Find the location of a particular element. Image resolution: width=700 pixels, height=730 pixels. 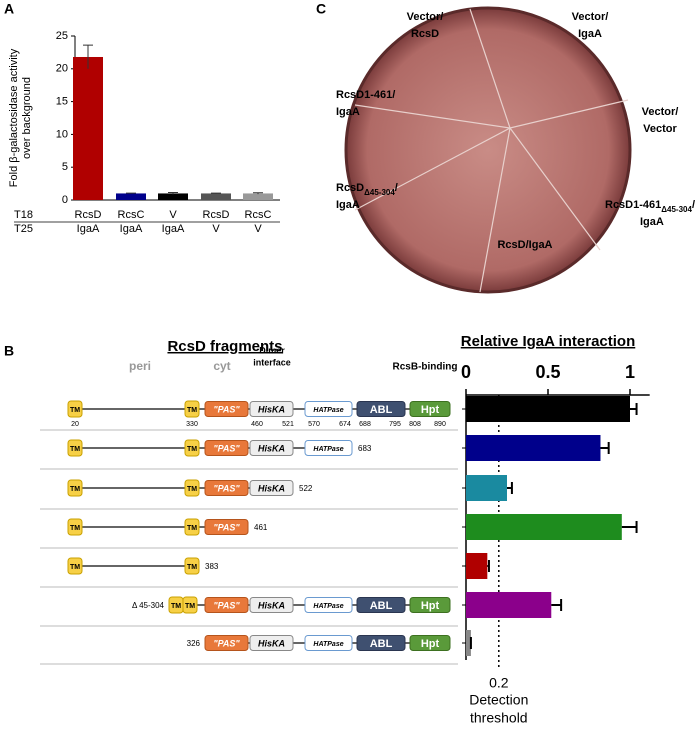

plate-label: RcsD1-461Δ45-304/ is located at coordinates (650, 206).